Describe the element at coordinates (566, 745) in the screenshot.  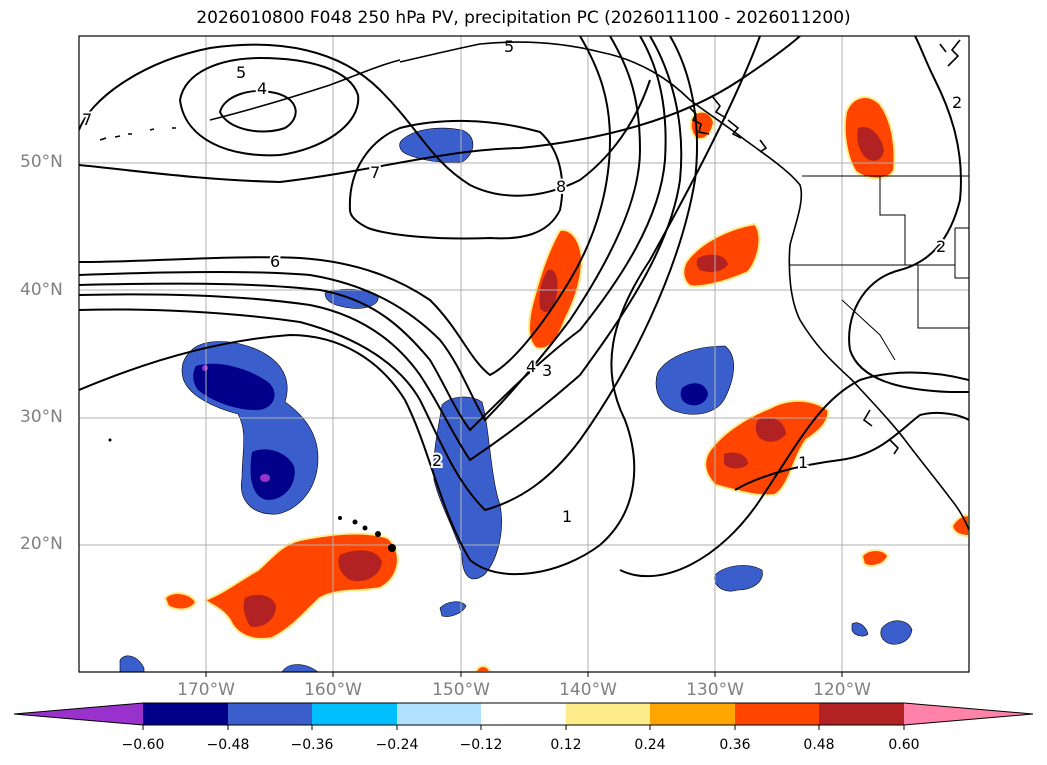
I see `colorbar-tick-label: 0.12` at that location.